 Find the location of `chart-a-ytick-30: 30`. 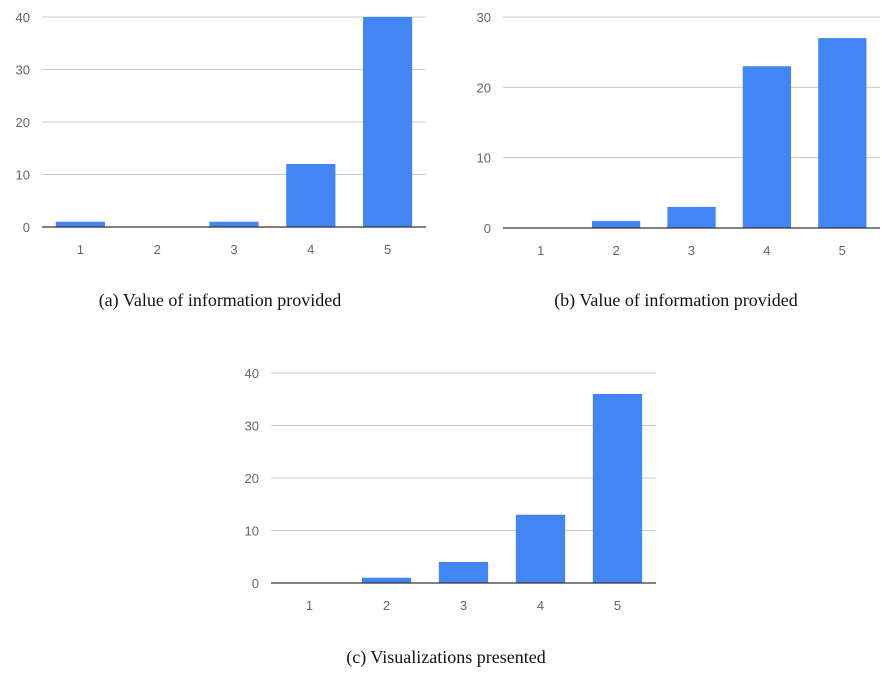

chart-a-ytick-30: 30 is located at coordinates (23, 70).